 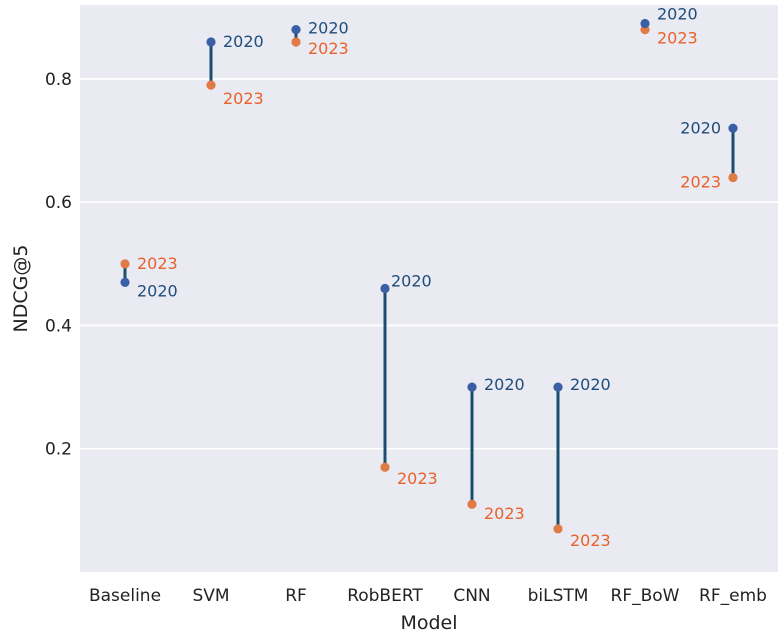 I want to click on y-tick-label: 0.2, so click(x=58, y=450).